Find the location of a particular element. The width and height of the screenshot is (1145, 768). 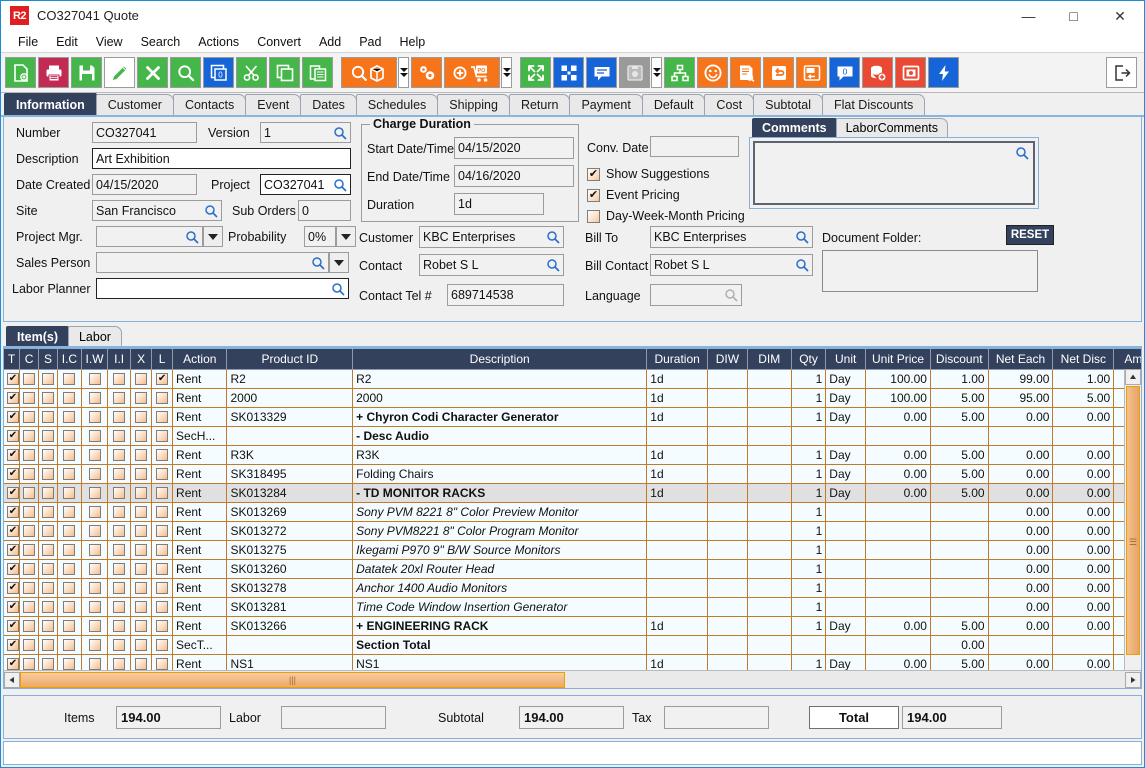

vertical-scroll-thumb: ☰ is located at coordinates (1133, 520).